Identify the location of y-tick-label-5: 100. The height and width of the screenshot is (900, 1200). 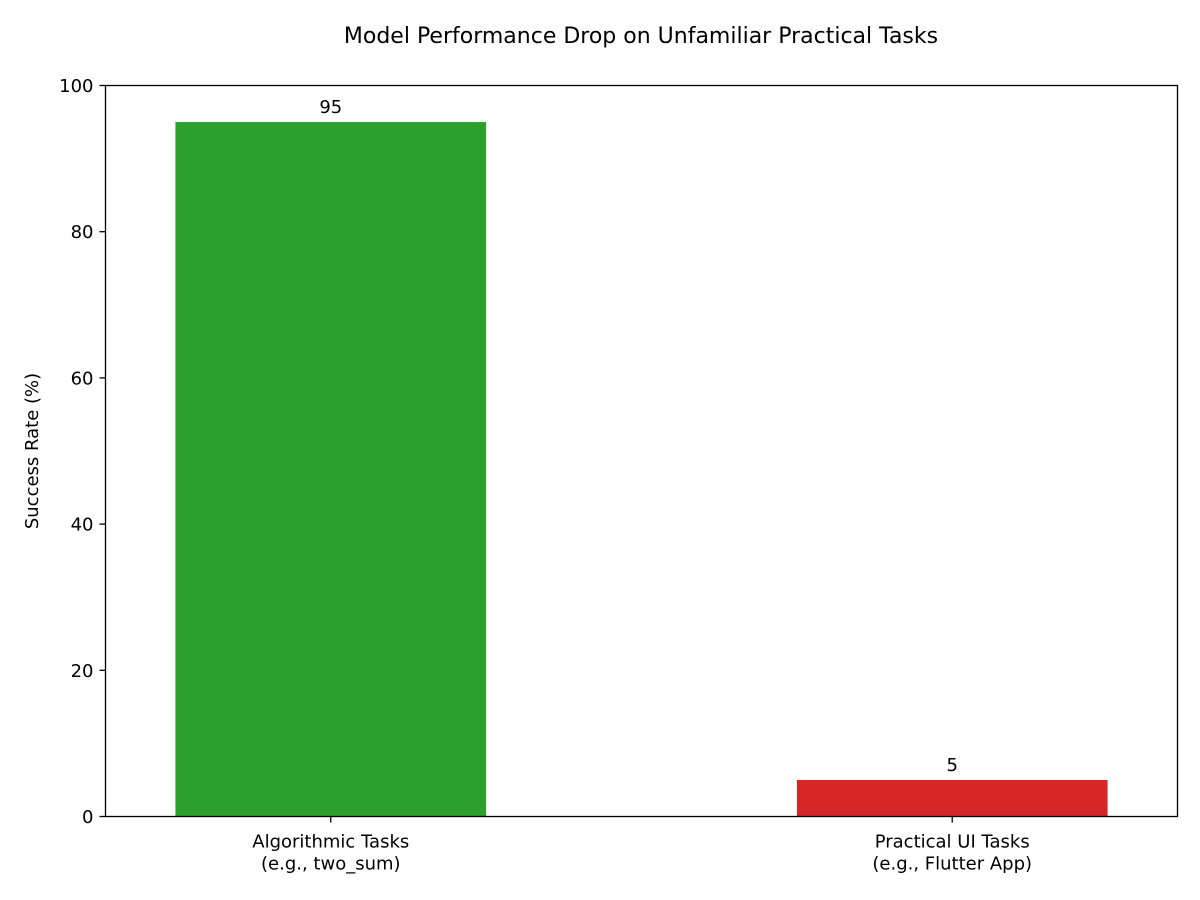
(76, 86).